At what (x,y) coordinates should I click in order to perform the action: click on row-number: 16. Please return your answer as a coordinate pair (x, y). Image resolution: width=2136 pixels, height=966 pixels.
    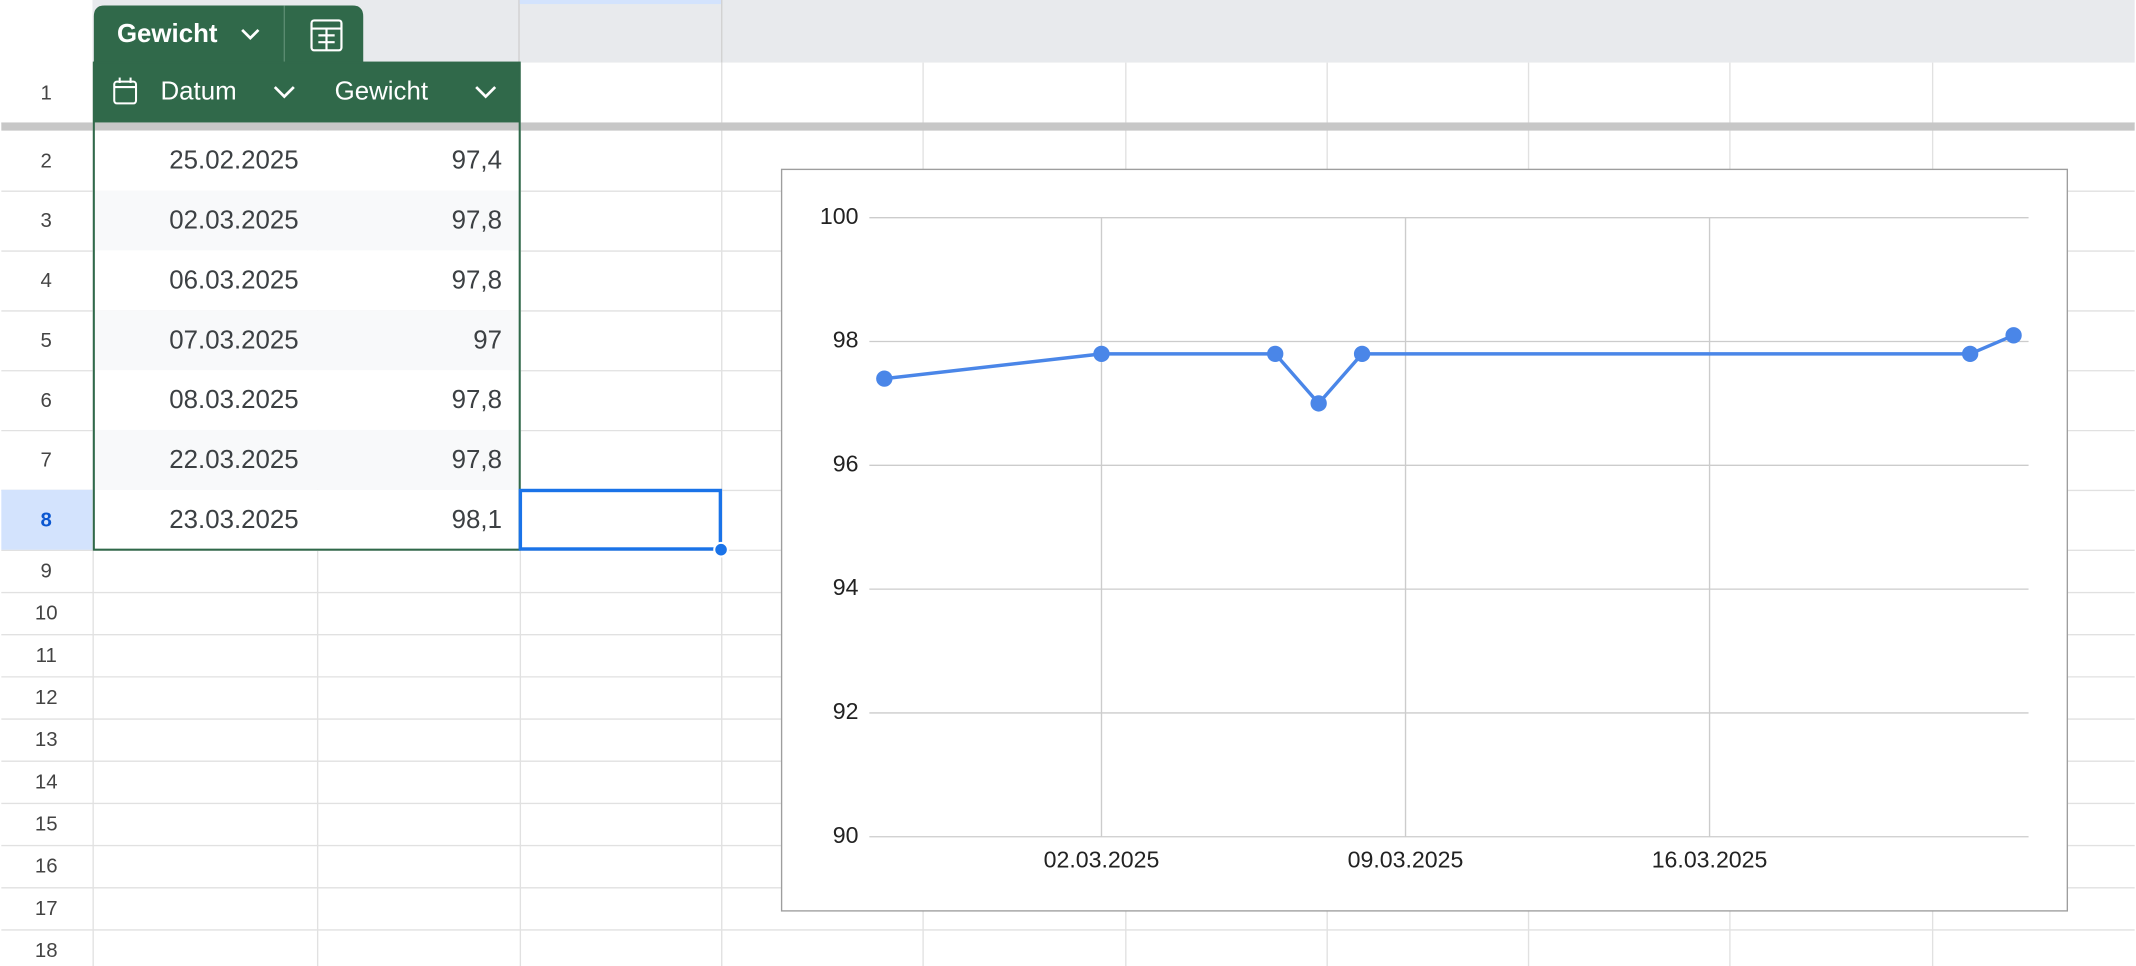
    Looking at the image, I should click on (46, 867).